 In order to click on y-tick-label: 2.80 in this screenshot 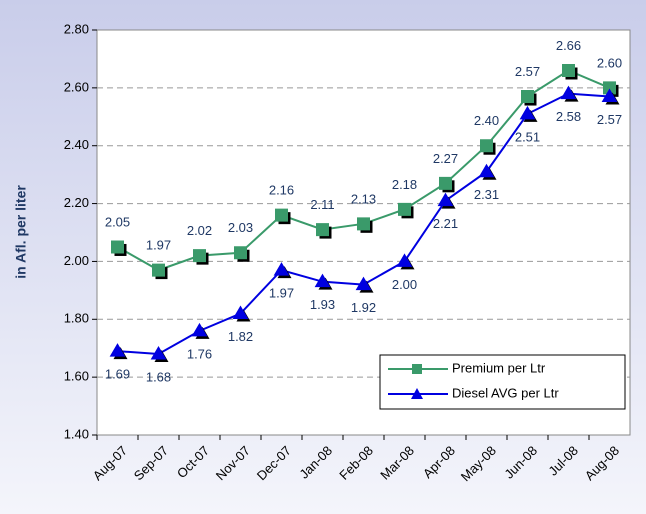, I will do `click(76, 28)`.